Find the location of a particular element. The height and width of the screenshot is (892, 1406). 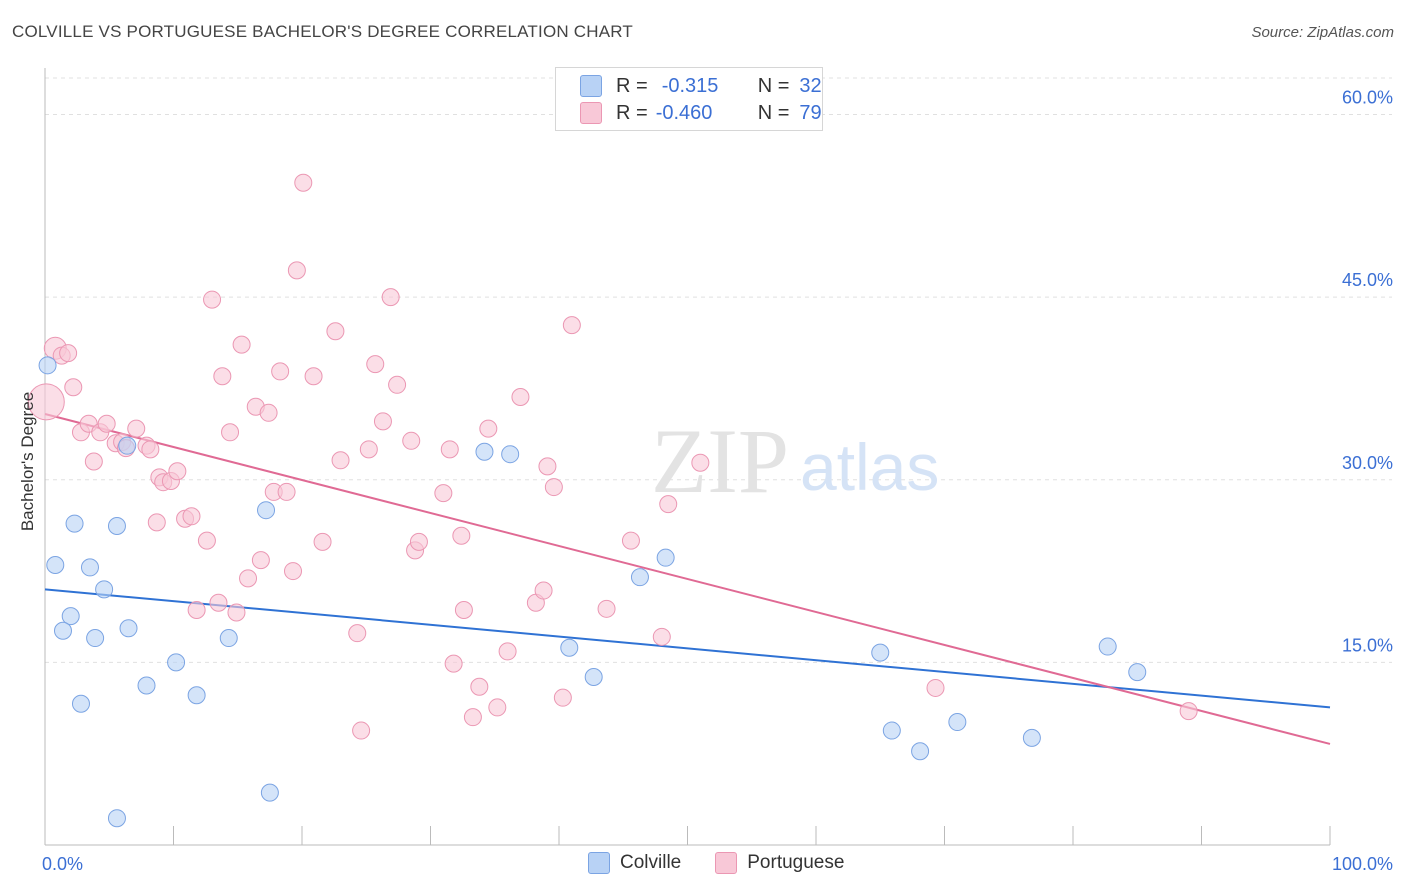

y-axis-title: Bachelor's Degree is located at coordinates (27, 461).